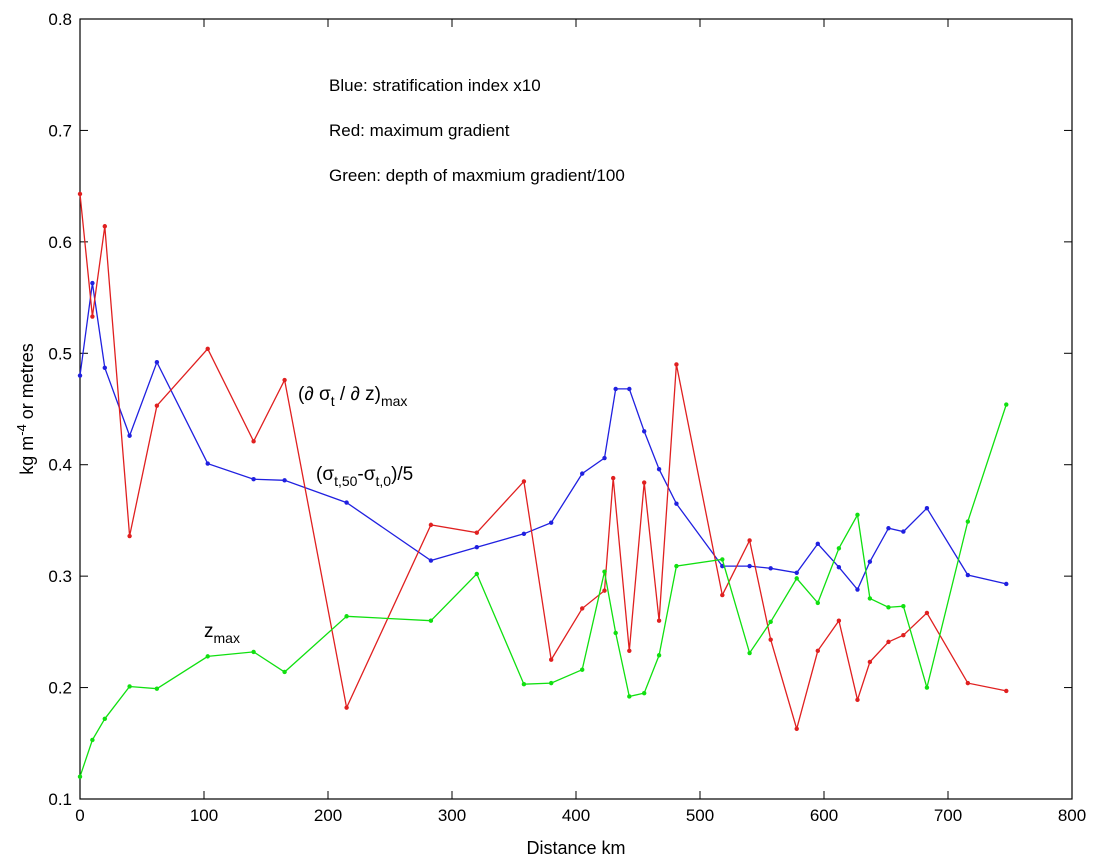 This screenshot has height=861, width=1097. I want to click on curve-label-red-sub2: max, so click(394, 401).